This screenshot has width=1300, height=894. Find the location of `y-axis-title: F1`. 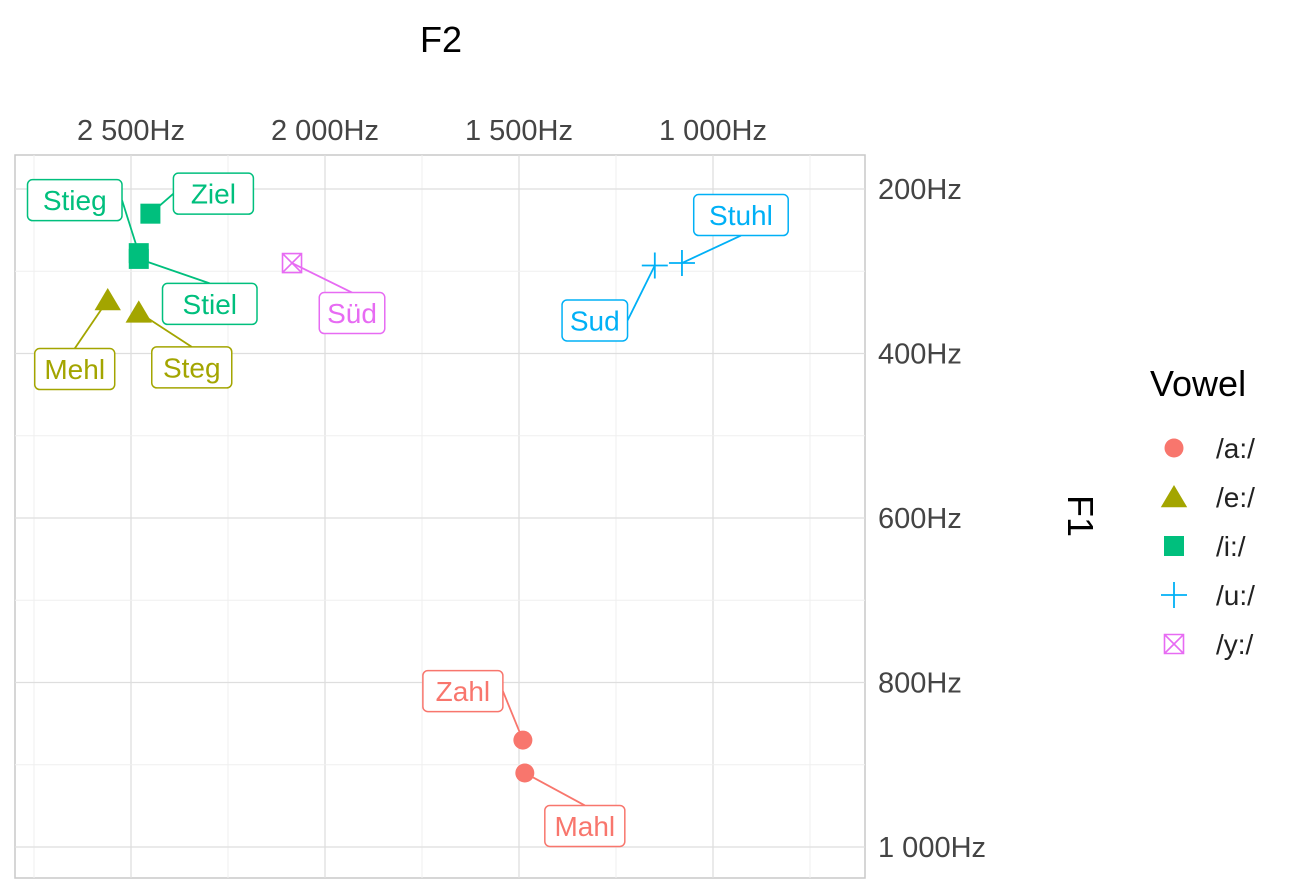

y-axis-title: F1 is located at coordinates (1080, 516).